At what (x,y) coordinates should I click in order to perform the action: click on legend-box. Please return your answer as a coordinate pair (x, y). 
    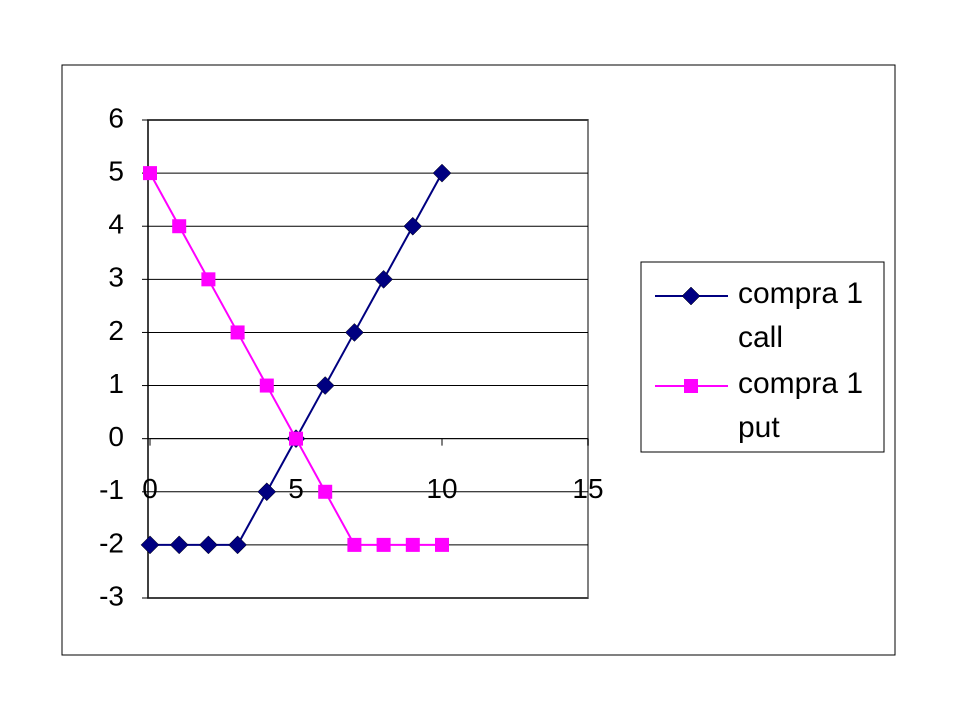
    Looking at the image, I should click on (762, 357).